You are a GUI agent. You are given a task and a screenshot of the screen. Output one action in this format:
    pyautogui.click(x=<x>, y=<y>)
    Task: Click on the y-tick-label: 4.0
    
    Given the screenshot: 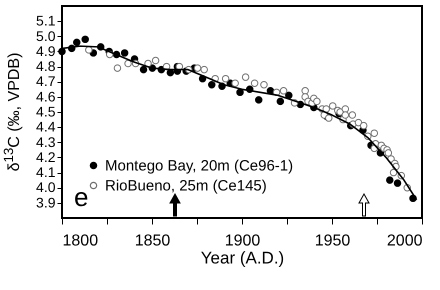 What is the action you would take?
    pyautogui.click(x=46, y=187)
    